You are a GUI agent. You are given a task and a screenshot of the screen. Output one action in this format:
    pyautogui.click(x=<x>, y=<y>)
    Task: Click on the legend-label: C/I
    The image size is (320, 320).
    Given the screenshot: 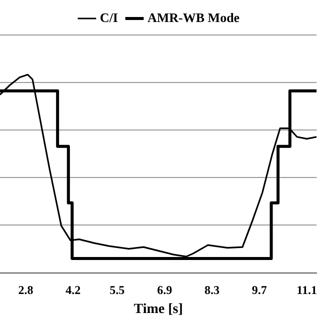 What is the action you would take?
    pyautogui.click(x=109, y=17)
    